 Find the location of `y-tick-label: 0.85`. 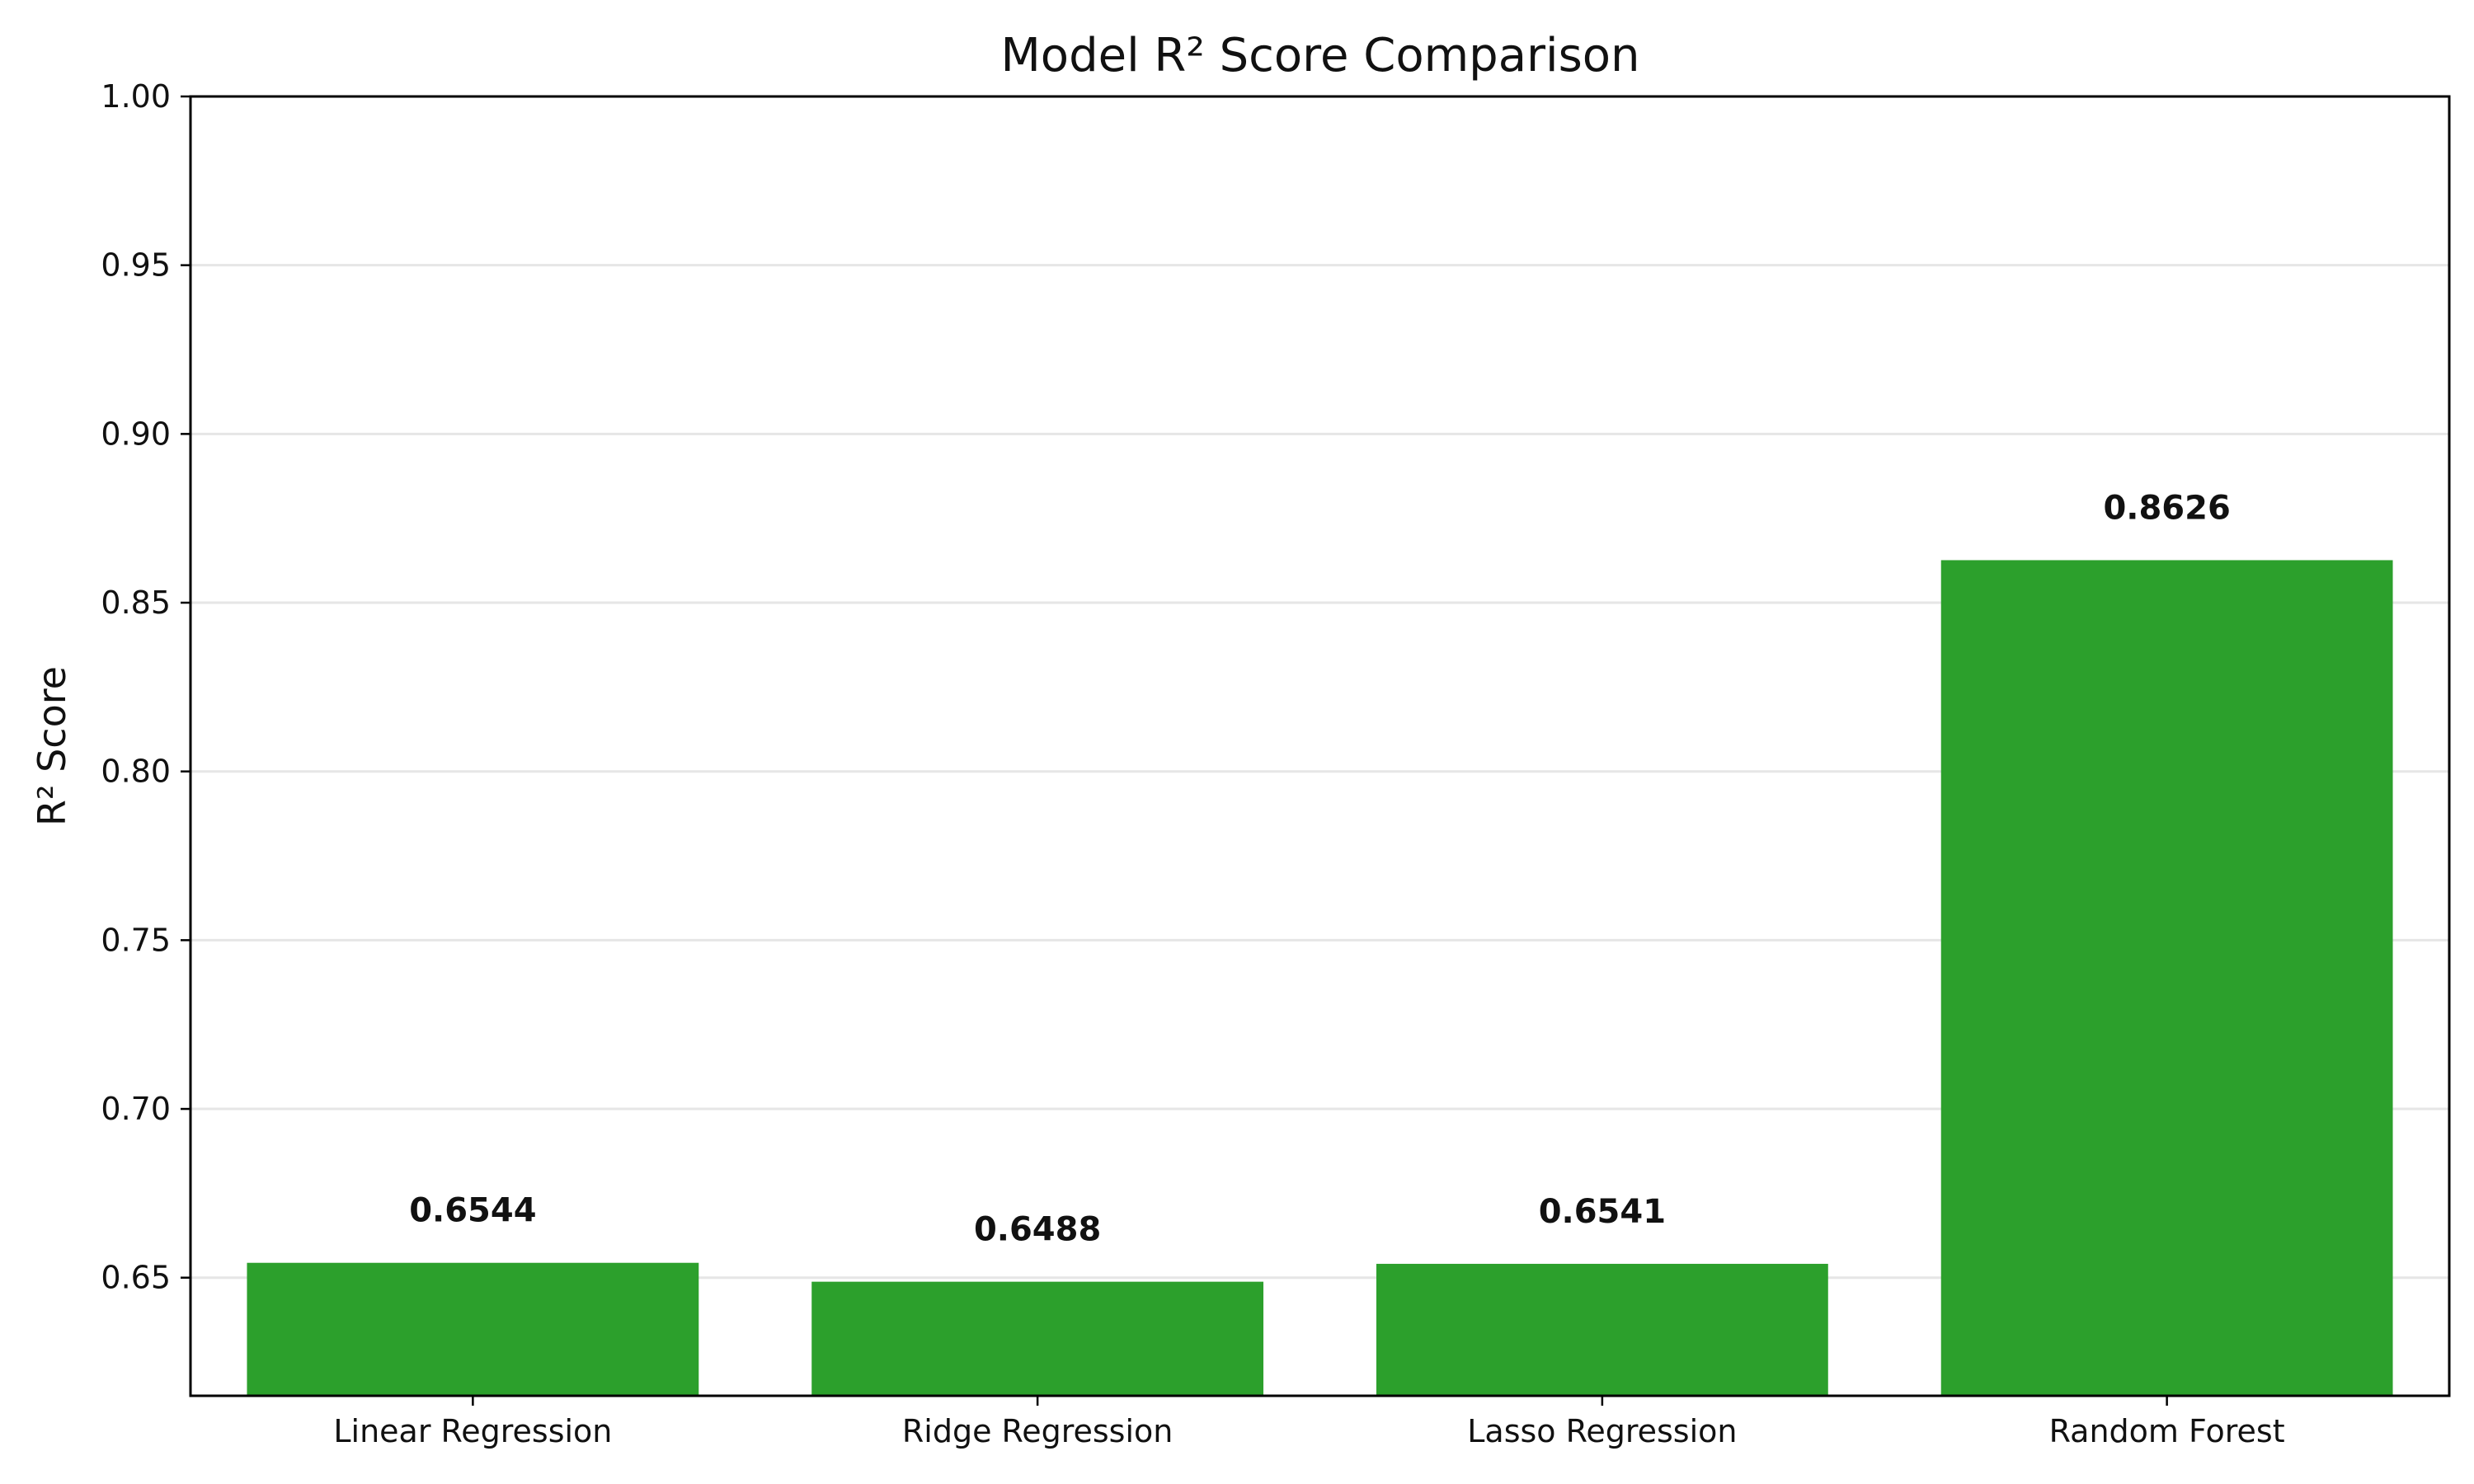

y-tick-label: 0.85 is located at coordinates (136, 603).